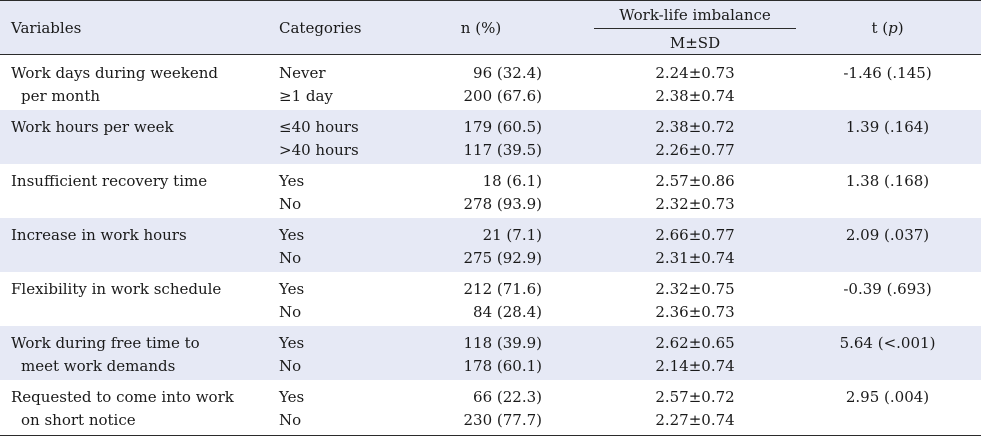 This screenshot has height=437, width=981. I want to click on variable-cell-line-2: on short notice, so click(78, 420).